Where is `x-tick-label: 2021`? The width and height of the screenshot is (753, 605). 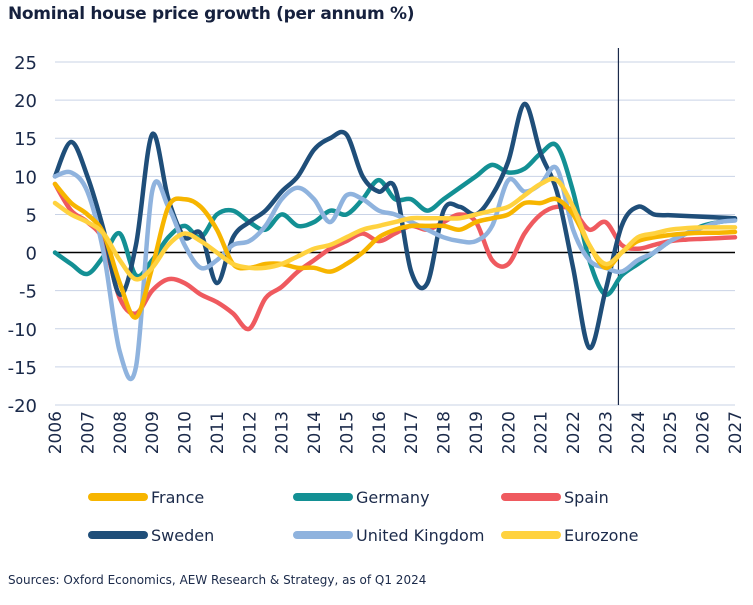 x-tick-label: 2021 is located at coordinates (542, 432).